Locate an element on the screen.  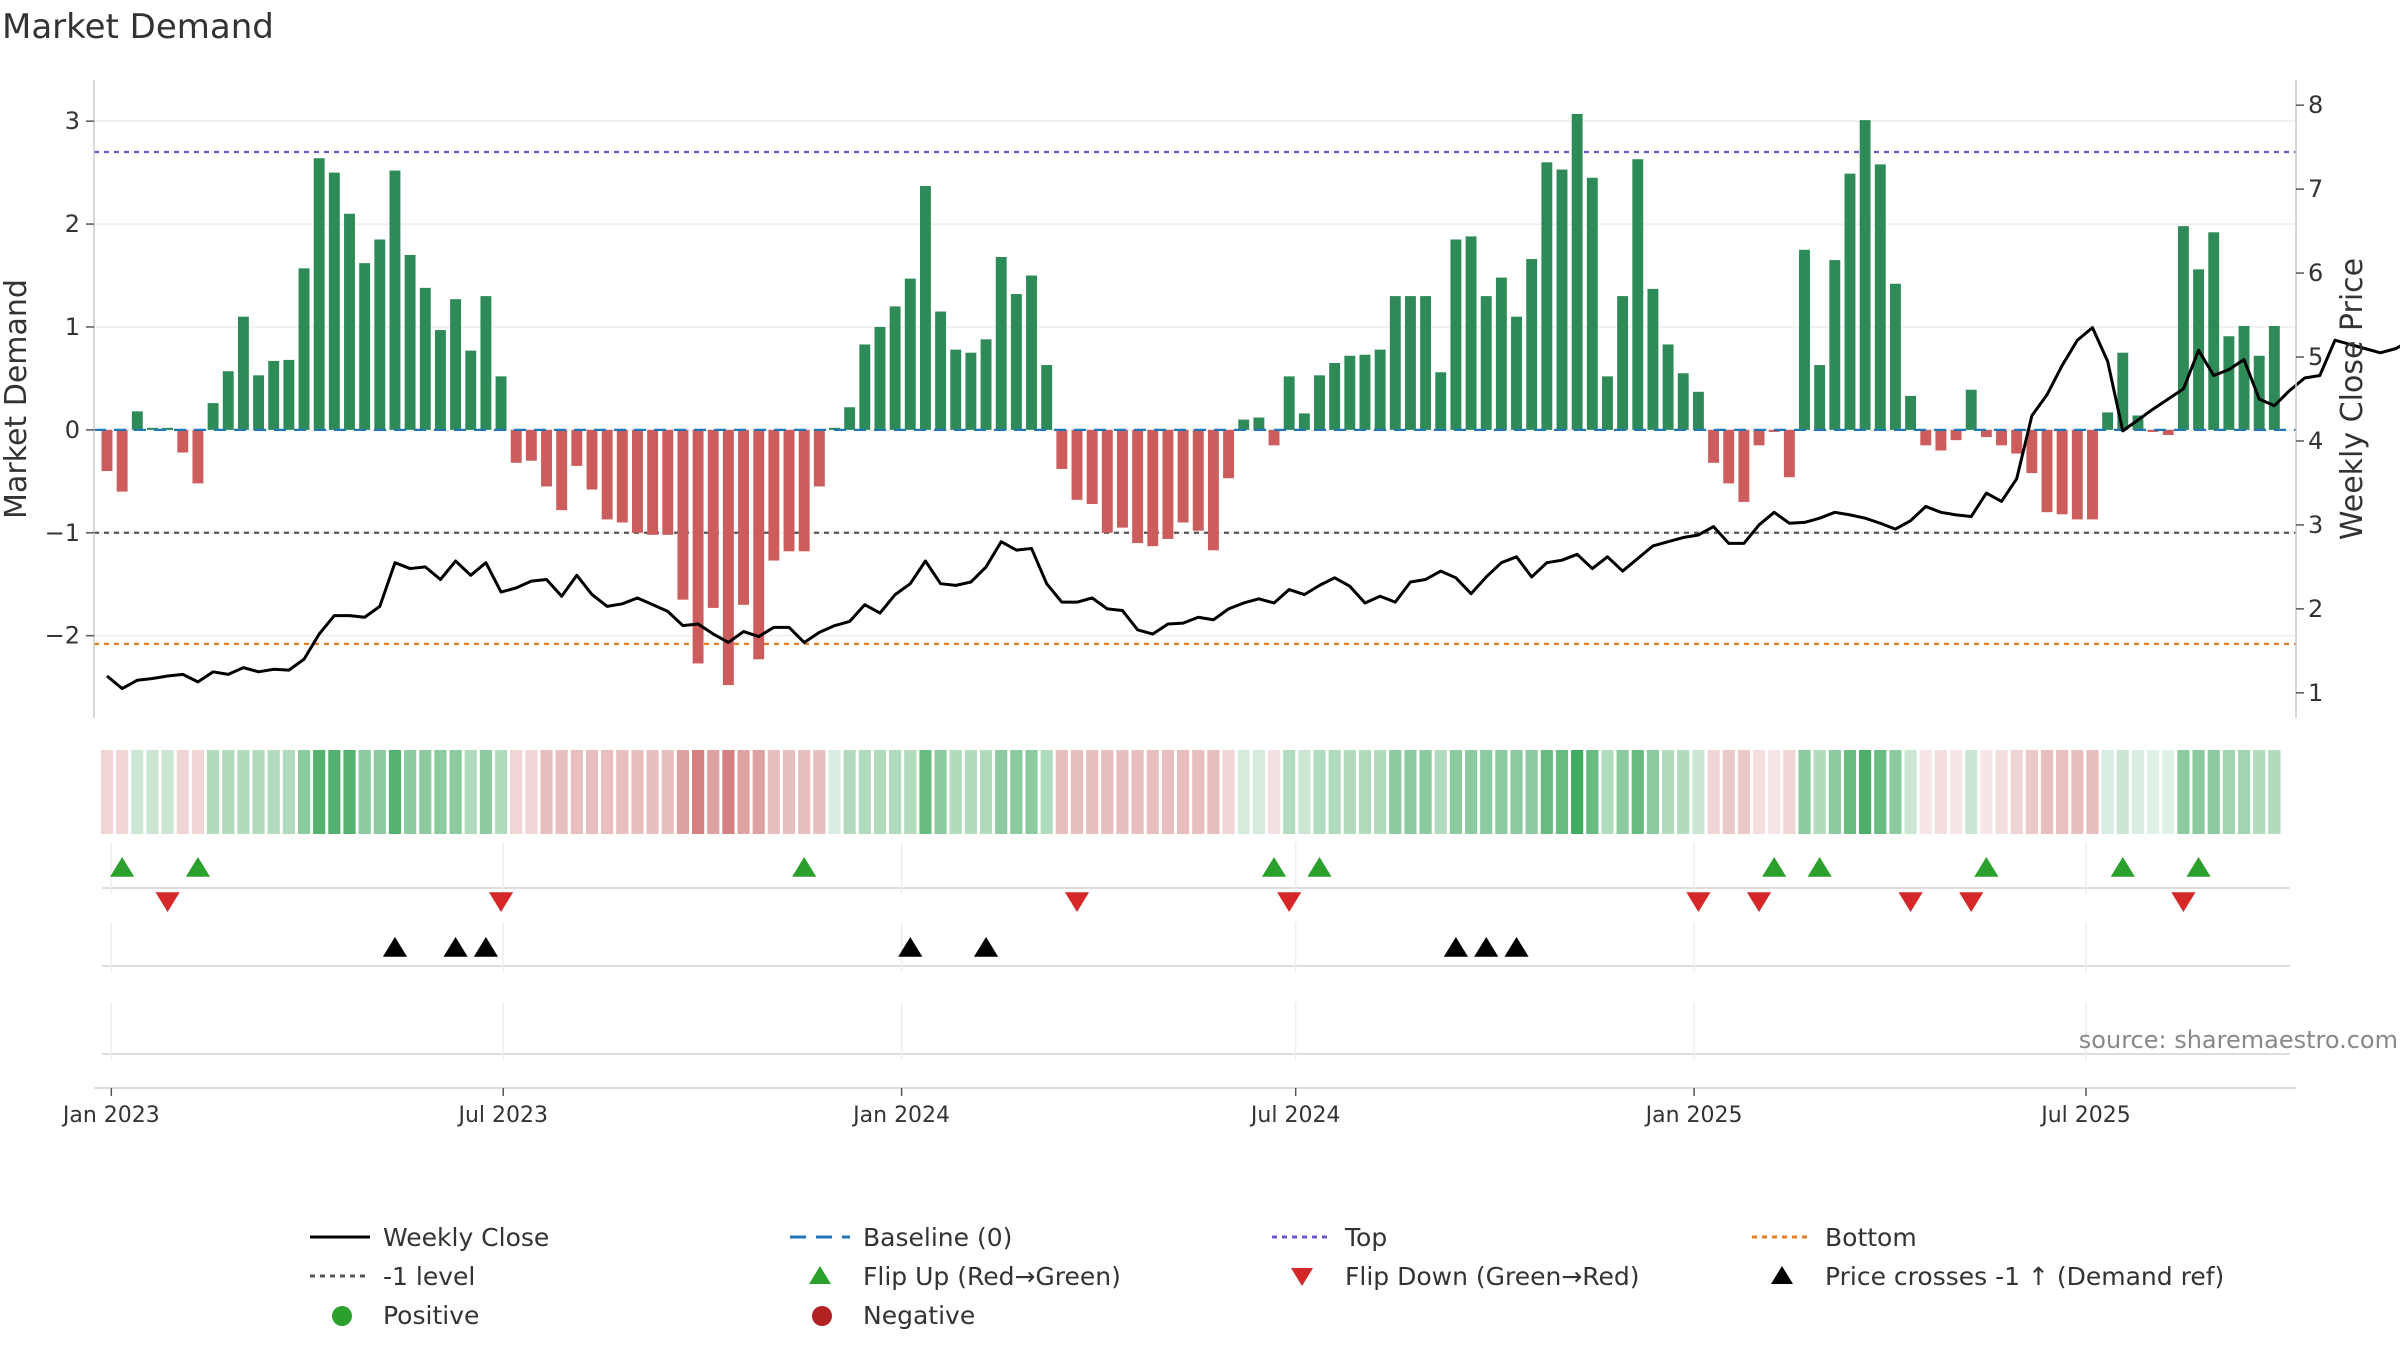
legend-swatch-tri-down is located at coordinates (1302, 1277).